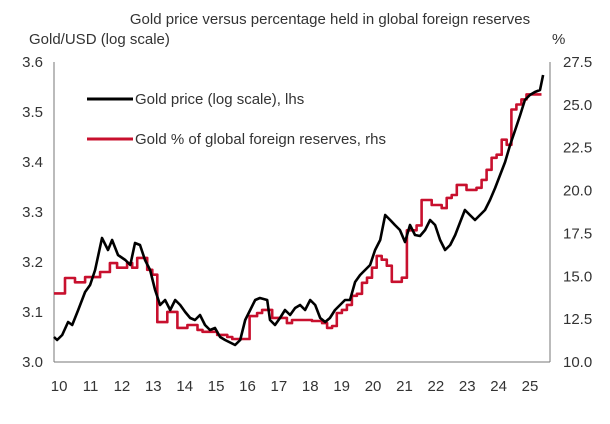 The width and height of the screenshot is (610, 424). What do you see at coordinates (122, 386) in the screenshot?
I see `x-tick-label: 12` at bounding box center [122, 386].